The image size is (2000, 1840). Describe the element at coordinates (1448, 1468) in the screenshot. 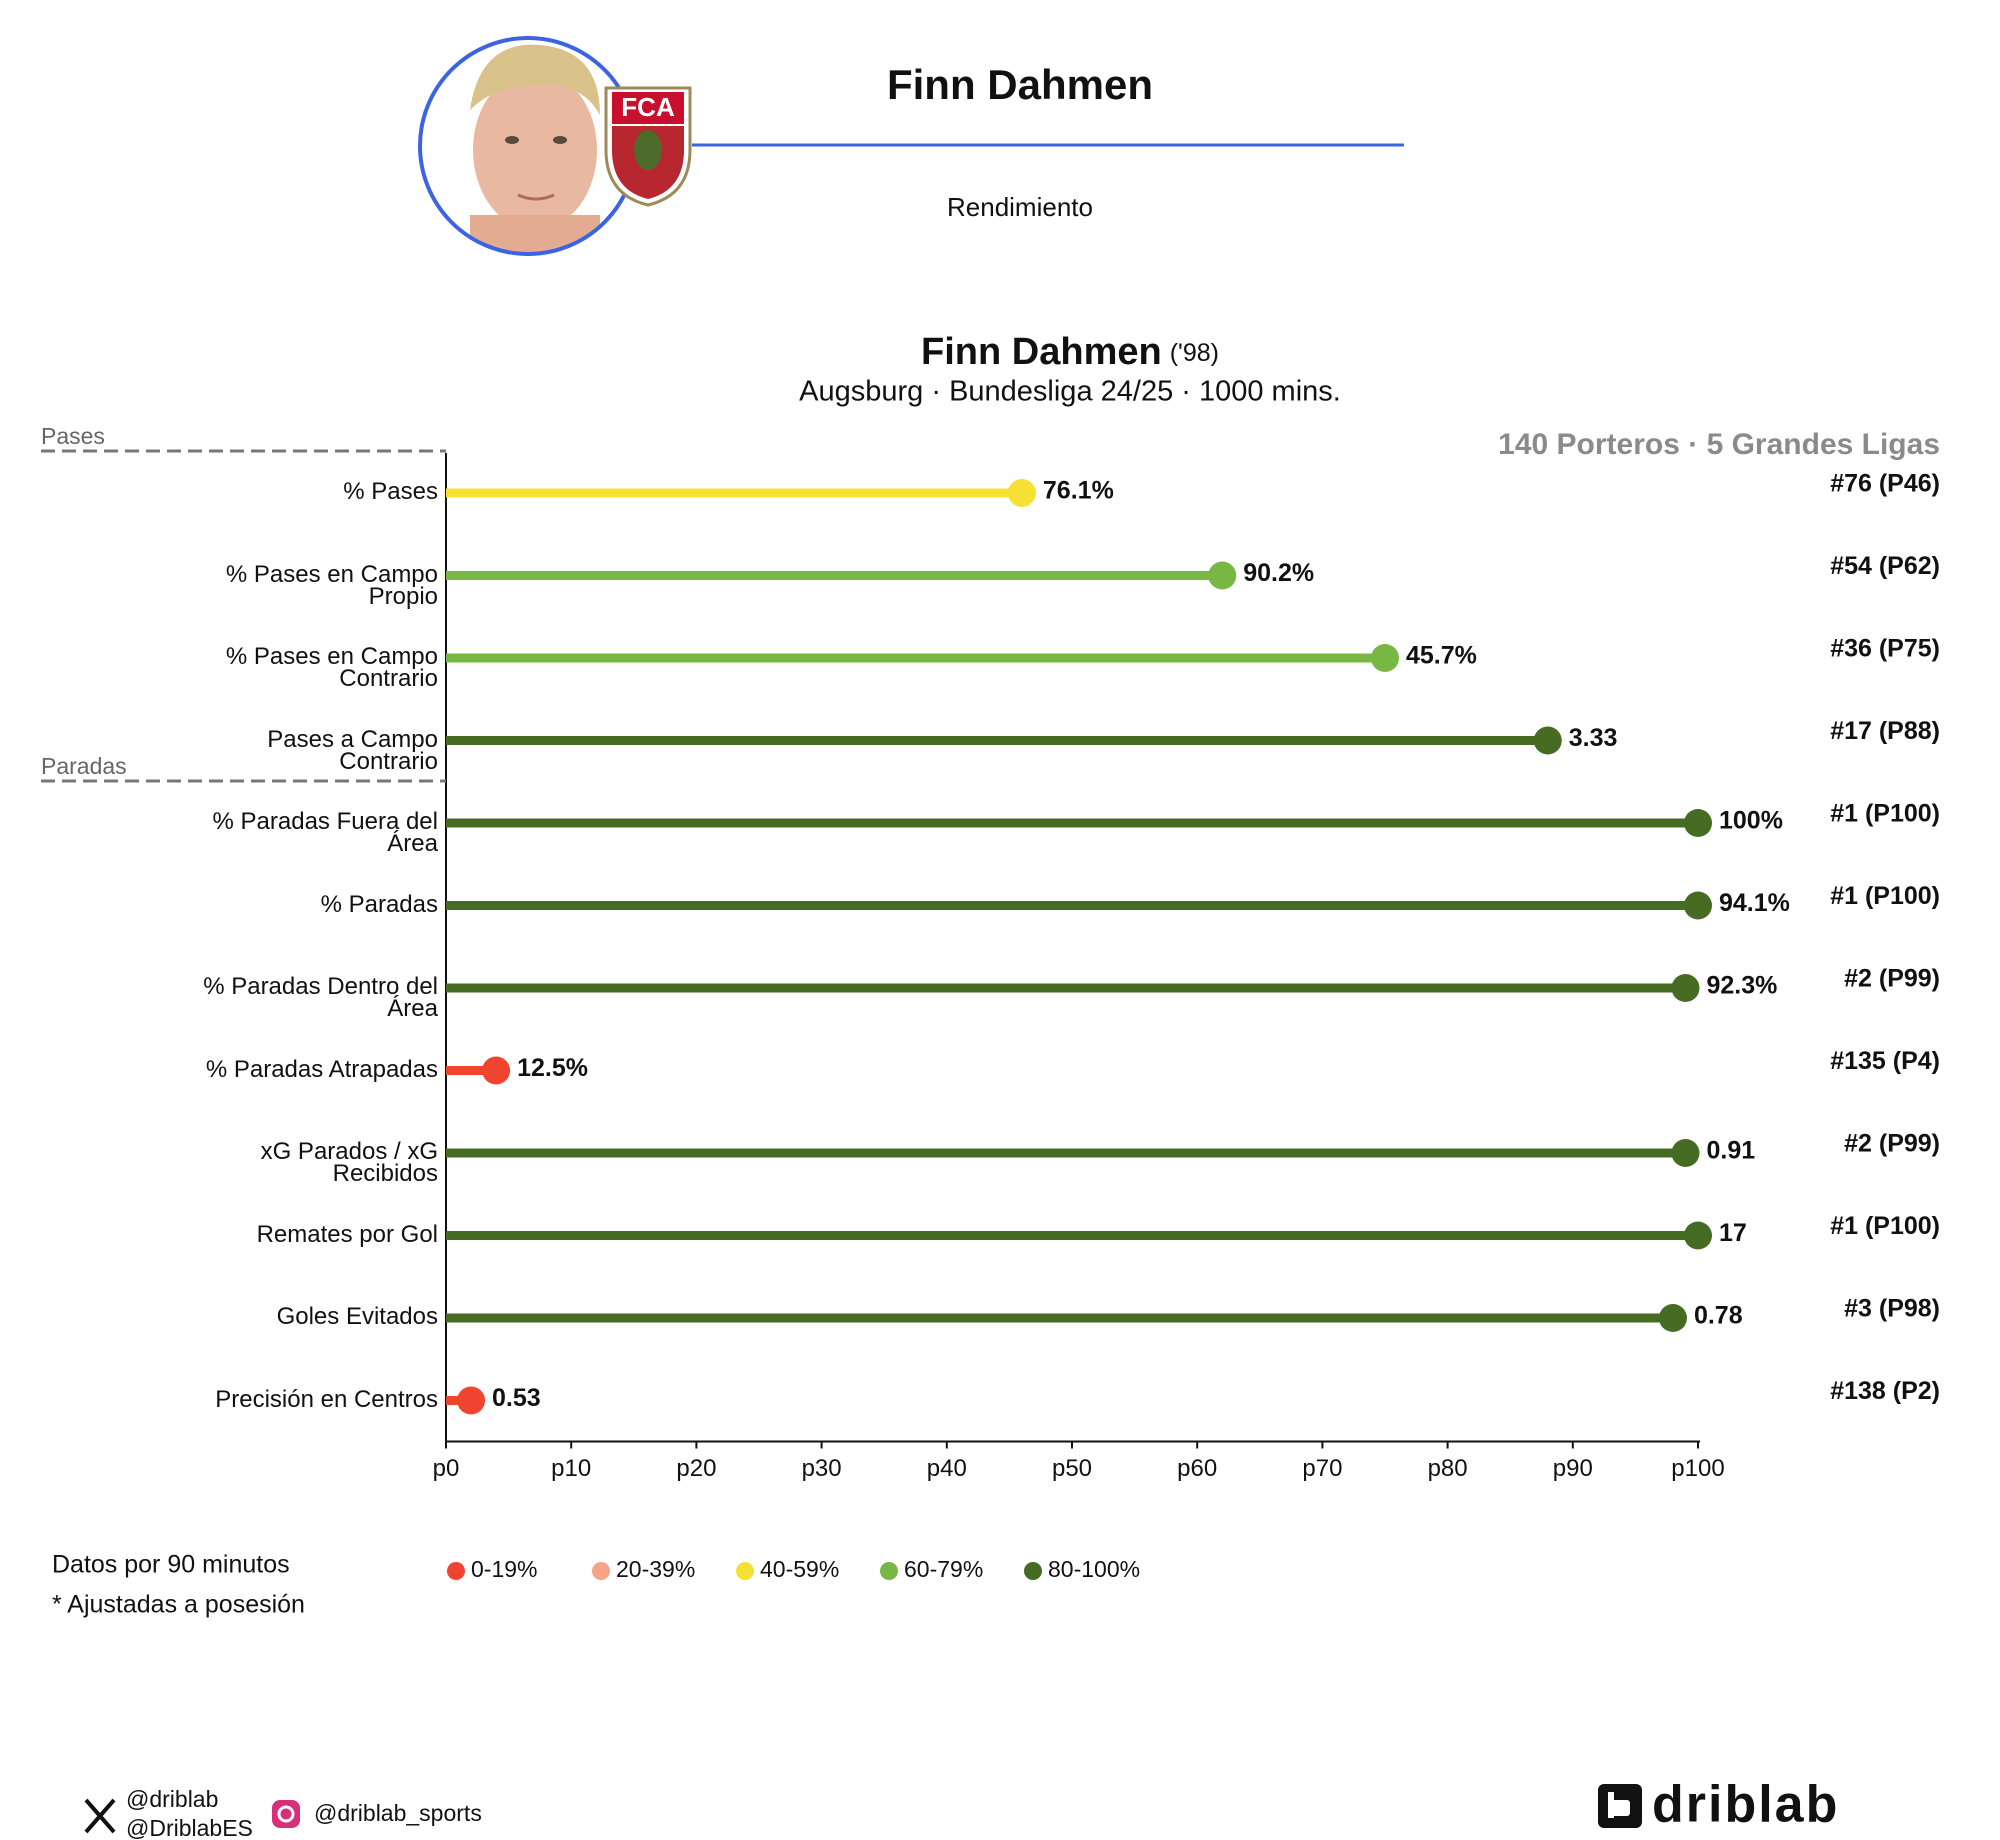

I see `x-tick-label: p80` at that location.